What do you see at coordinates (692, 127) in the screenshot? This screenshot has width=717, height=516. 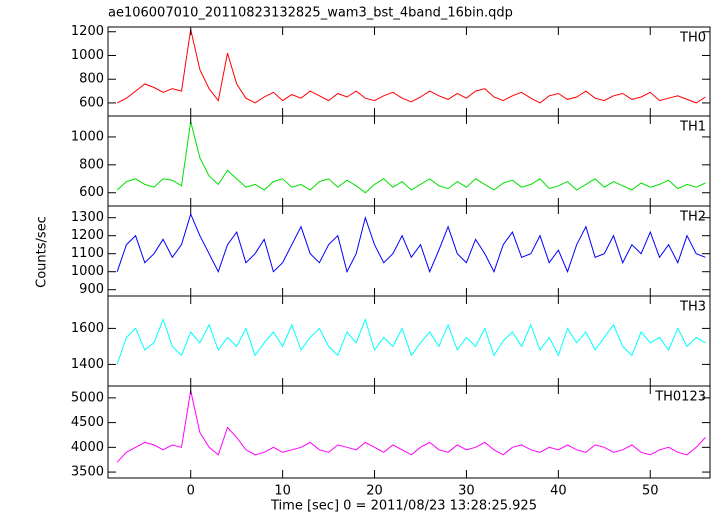 I see `panel-label: TH1` at bounding box center [692, 127].